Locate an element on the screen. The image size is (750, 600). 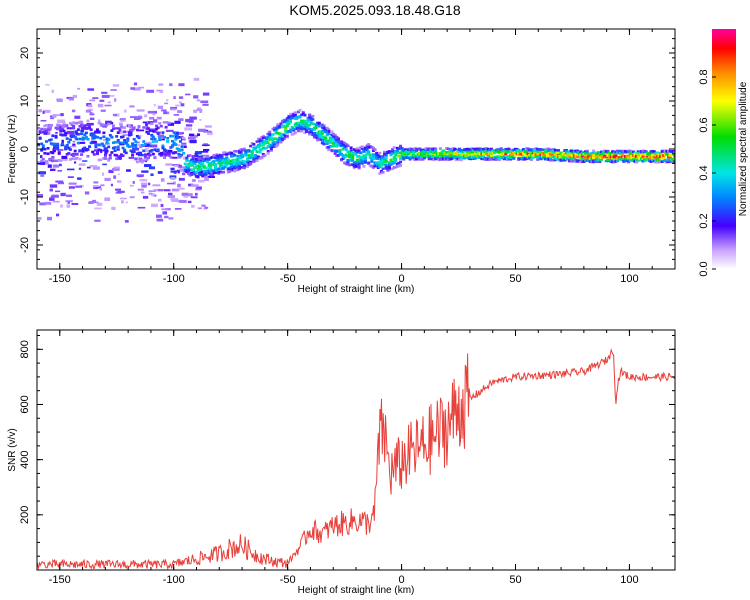
y-tick-label: 0 is located at coordinates (25, 149).